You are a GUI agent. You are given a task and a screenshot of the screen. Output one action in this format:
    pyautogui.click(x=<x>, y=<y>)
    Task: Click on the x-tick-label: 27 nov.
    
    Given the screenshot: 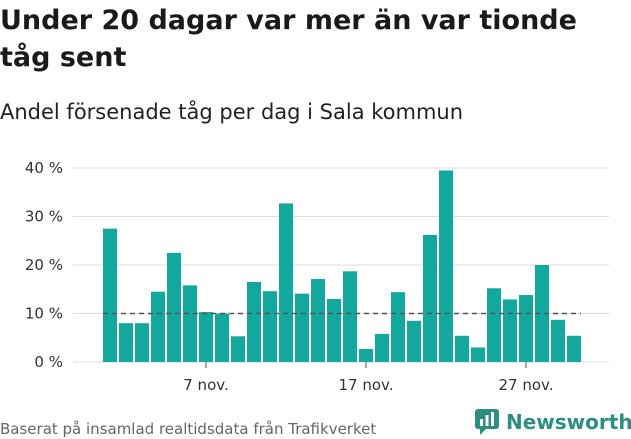 What is the action you would take?
    pyautogui.click(x=525, y=385)
    